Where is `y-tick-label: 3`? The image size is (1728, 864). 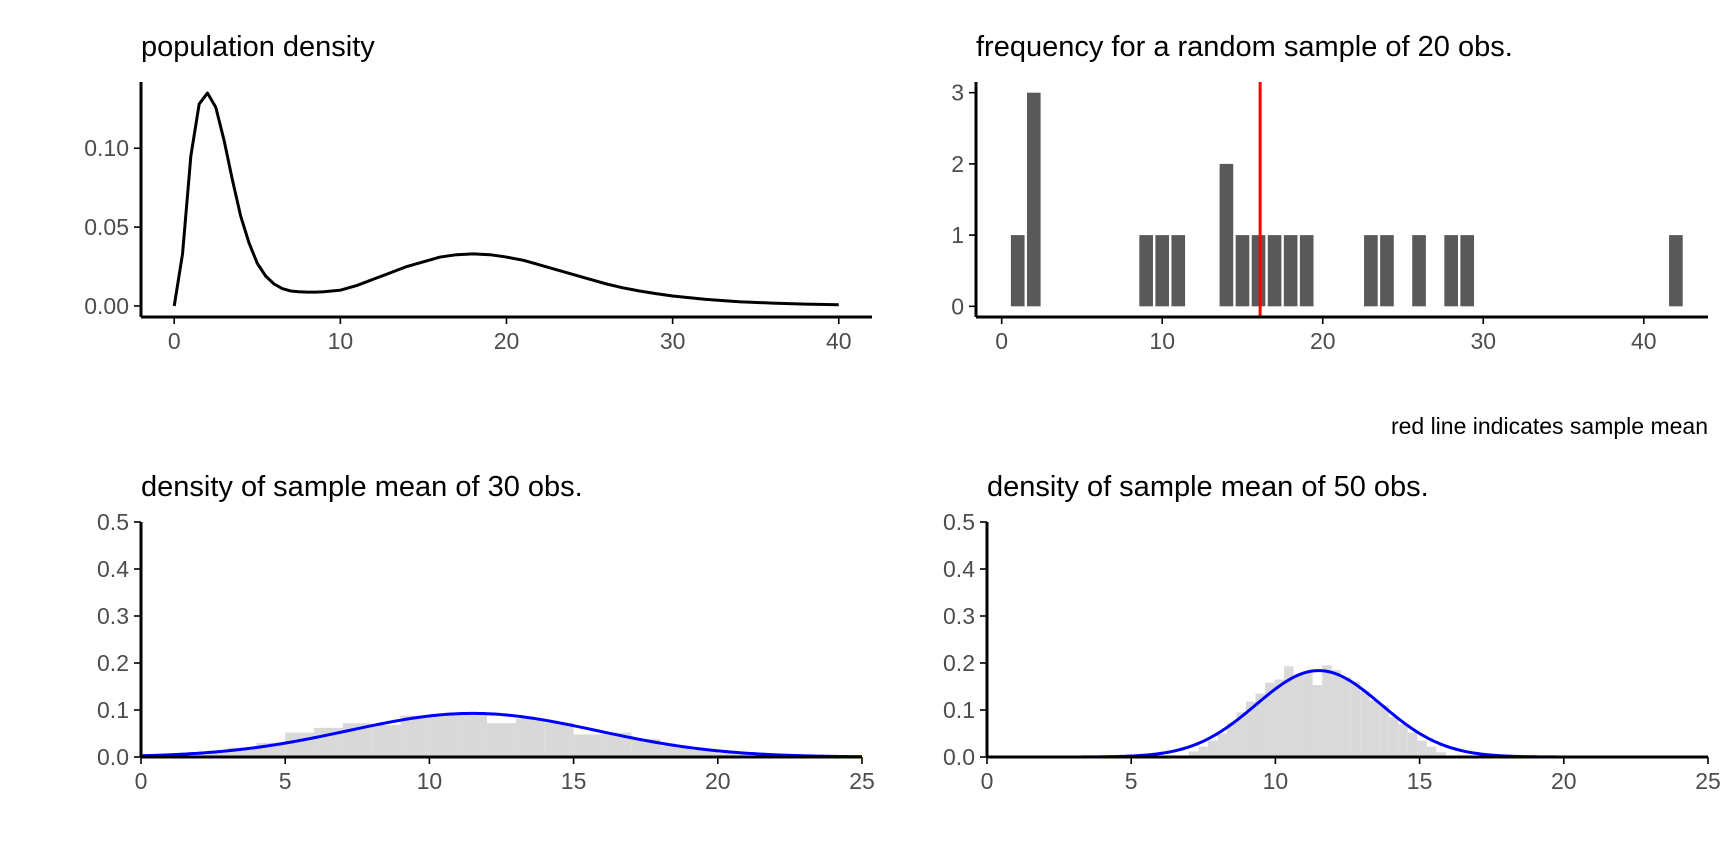
y-tick-label: 3 is located at coordinates (957, 93).